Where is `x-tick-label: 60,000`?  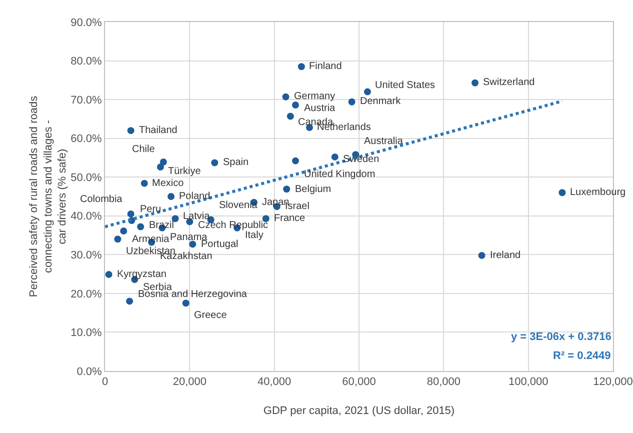 x-tick-label: 60,000 is located at coordinates (359, 382).